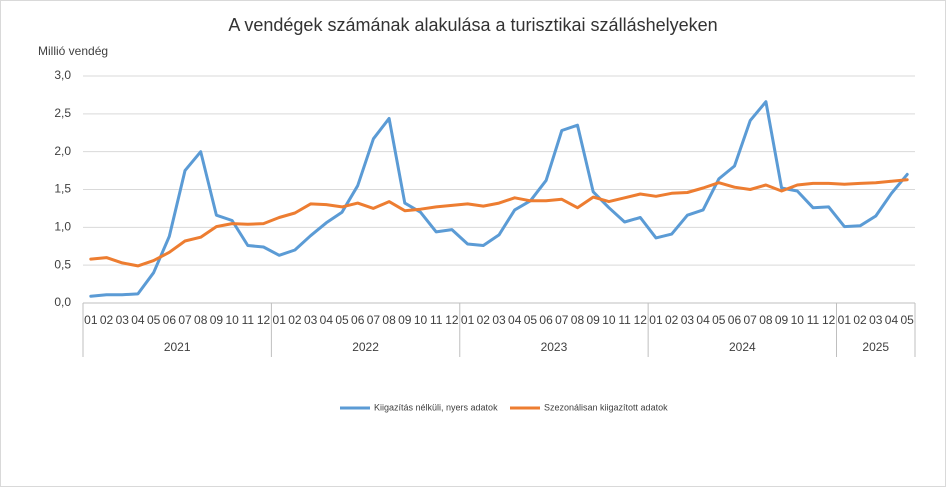 This screenshot has width=946, height=487. What do you see at coordinates (62, 264) in the screenshot?
I see `y-tick-label: 0,5` at bounding box center [62, 264].